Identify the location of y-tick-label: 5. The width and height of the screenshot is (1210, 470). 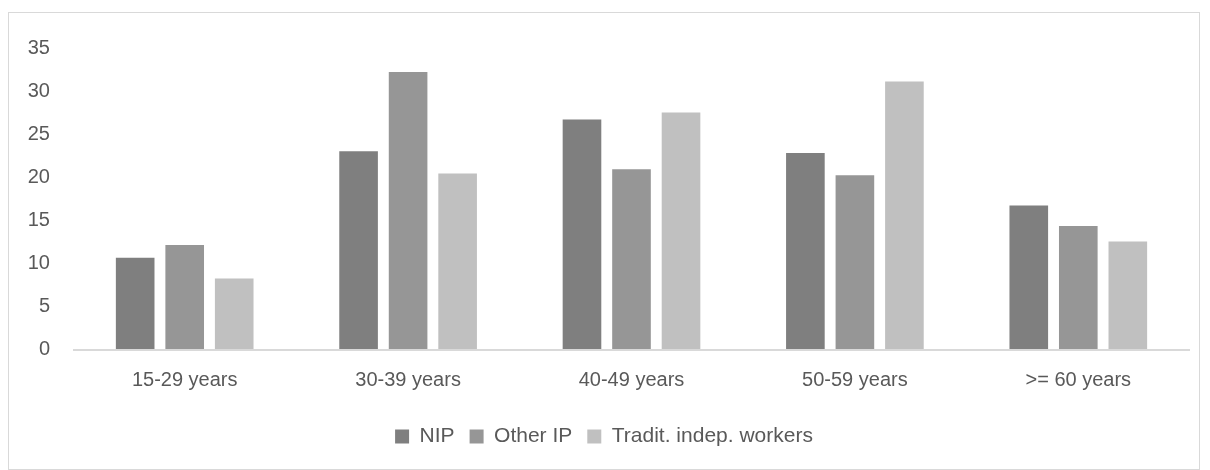
(44, 304).